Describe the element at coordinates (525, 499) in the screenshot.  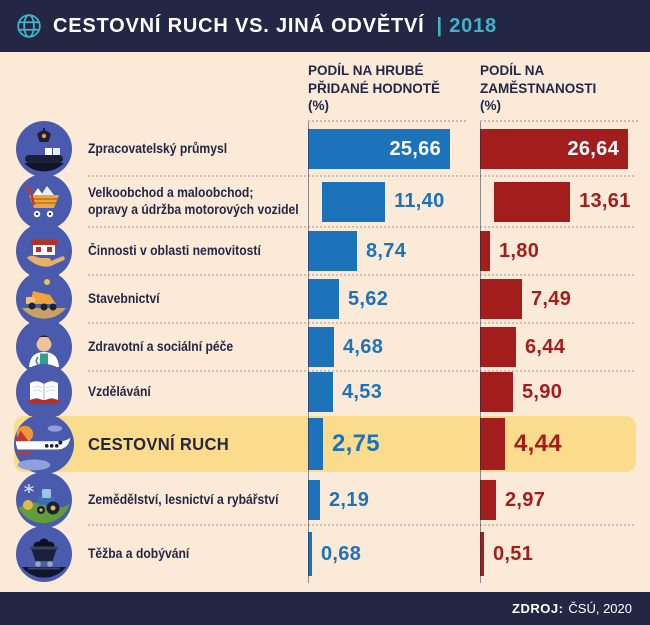
I see `employment-value: 2,97` at that location.